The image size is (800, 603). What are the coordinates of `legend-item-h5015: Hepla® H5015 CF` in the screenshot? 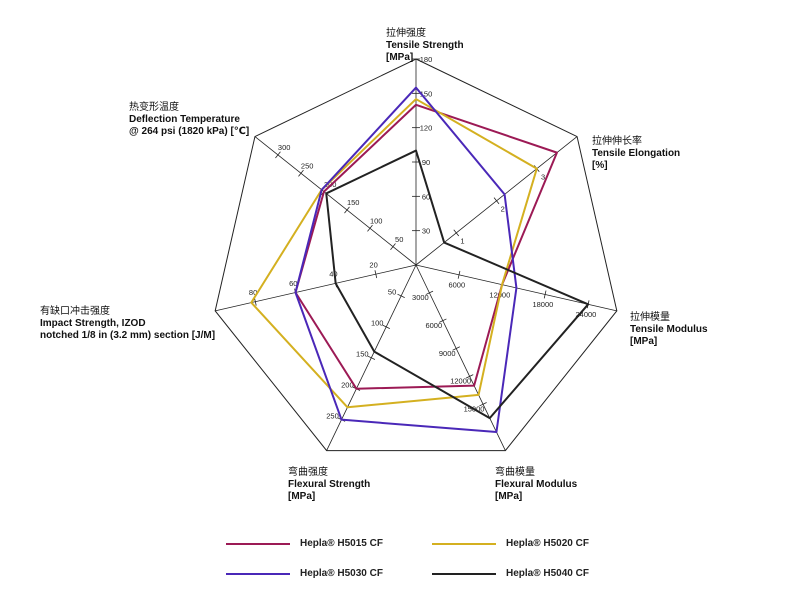 It's located at (304, 543).